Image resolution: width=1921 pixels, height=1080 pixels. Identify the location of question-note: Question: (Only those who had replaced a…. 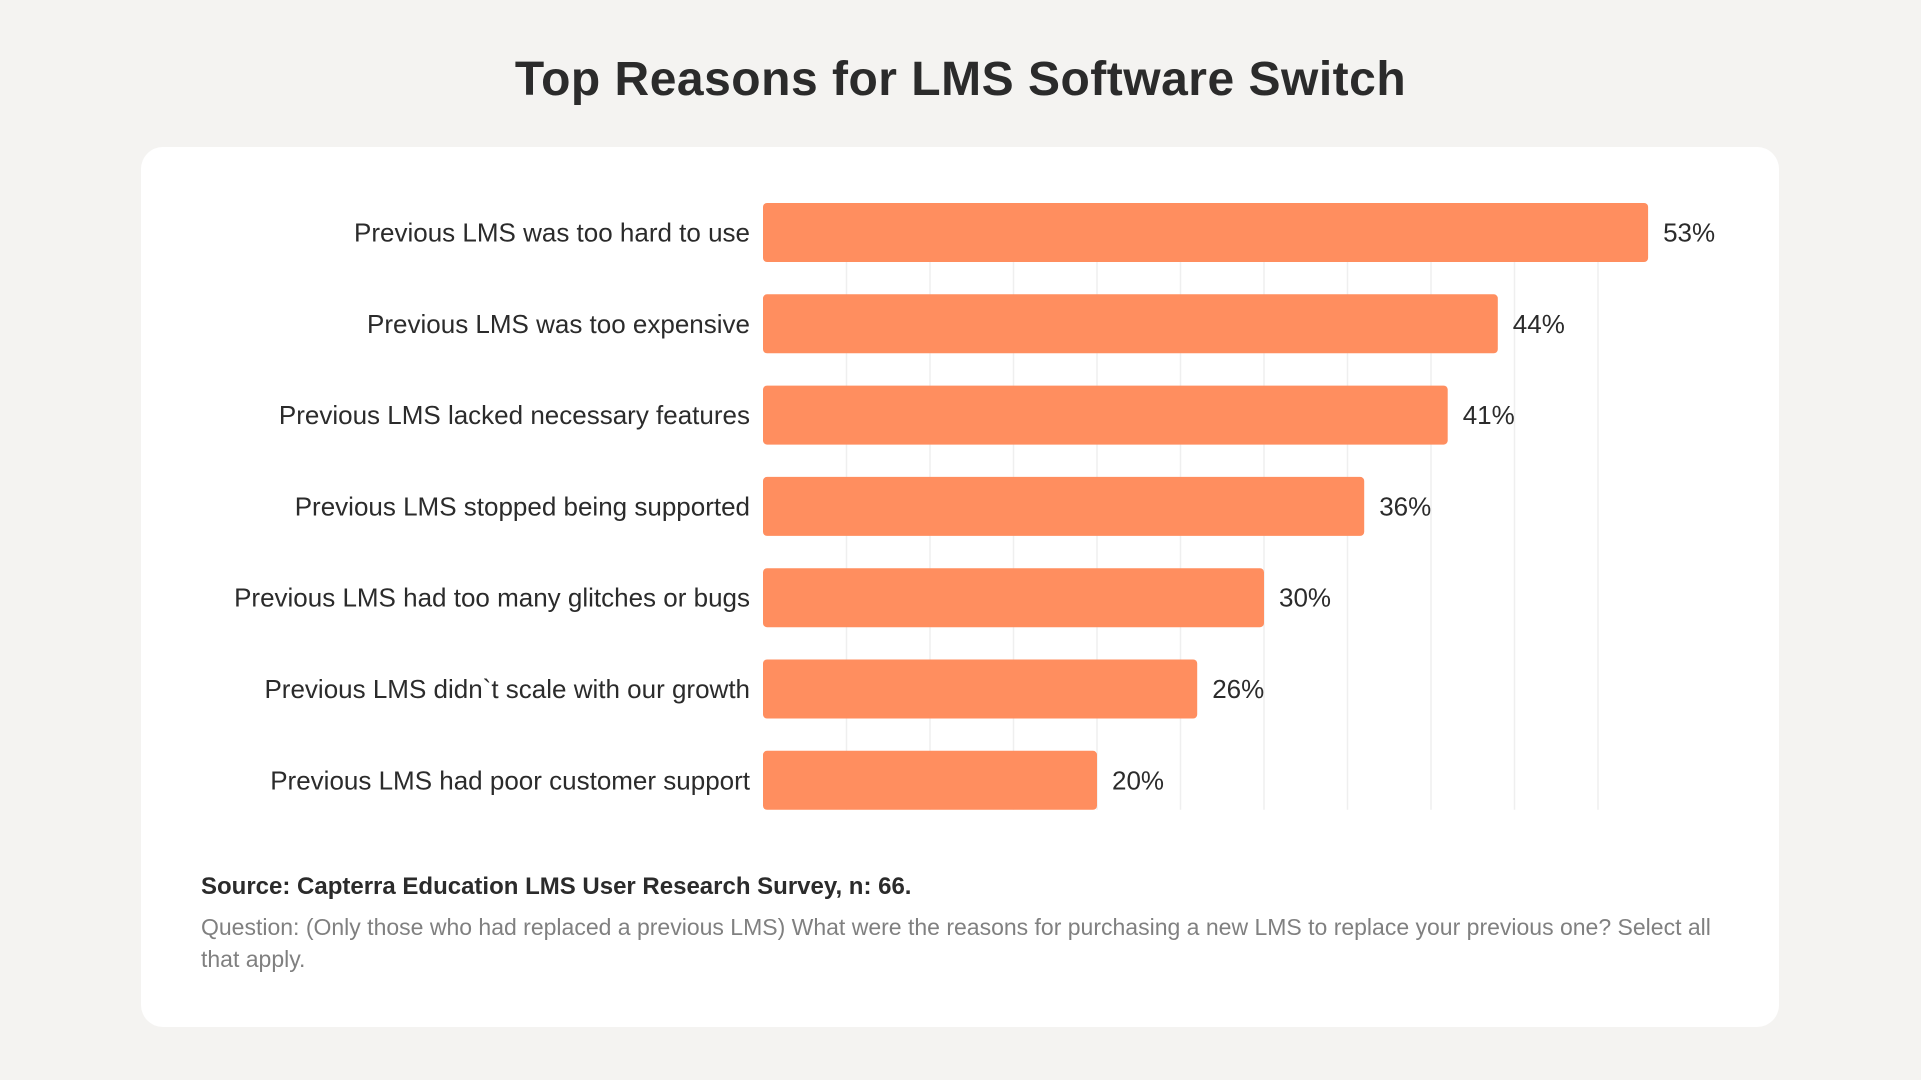
(956, 943).